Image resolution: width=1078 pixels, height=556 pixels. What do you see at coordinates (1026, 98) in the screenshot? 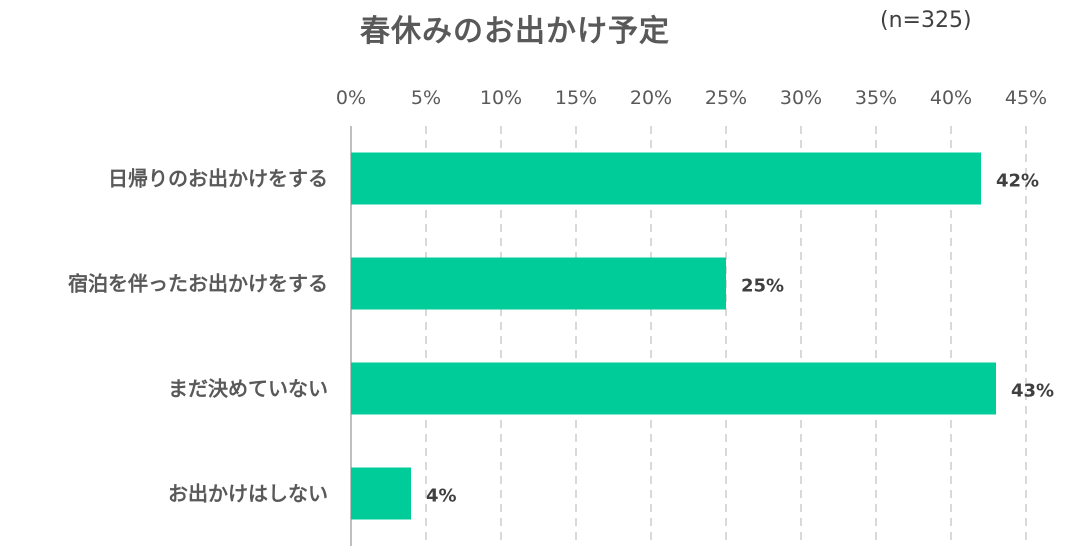
I see `x-tick-label: 45%` at bounding box center [1026, 98].